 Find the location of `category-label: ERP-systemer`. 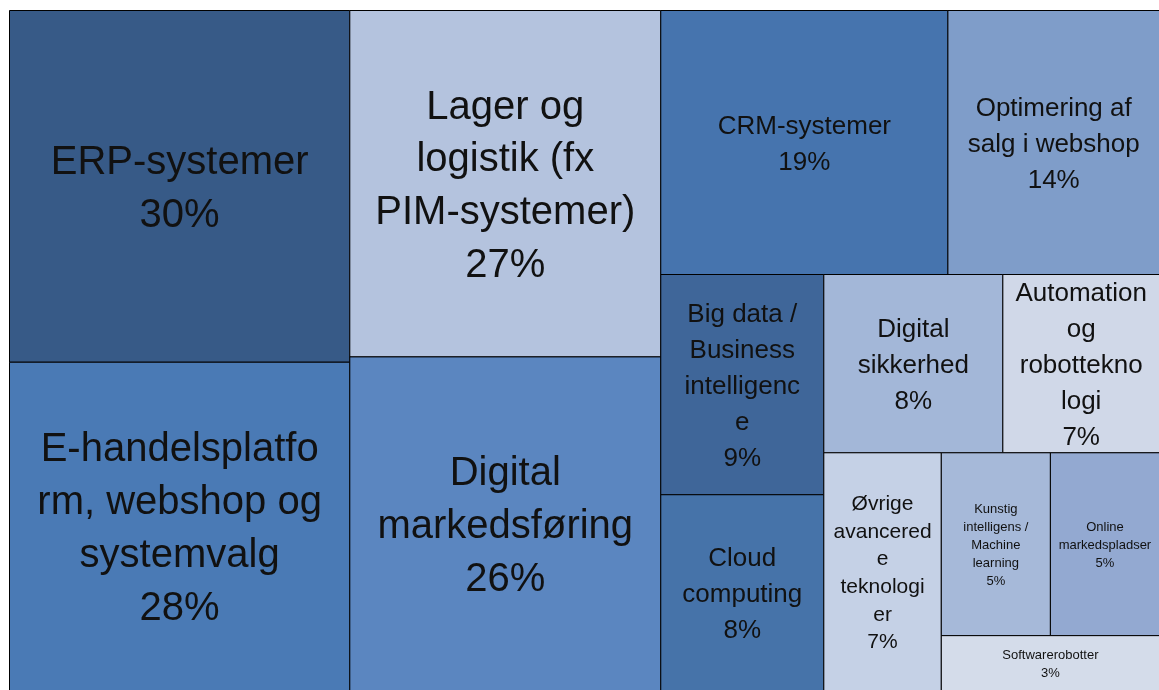

category-label: ERP-systemer is located at coordinates (179, 159).